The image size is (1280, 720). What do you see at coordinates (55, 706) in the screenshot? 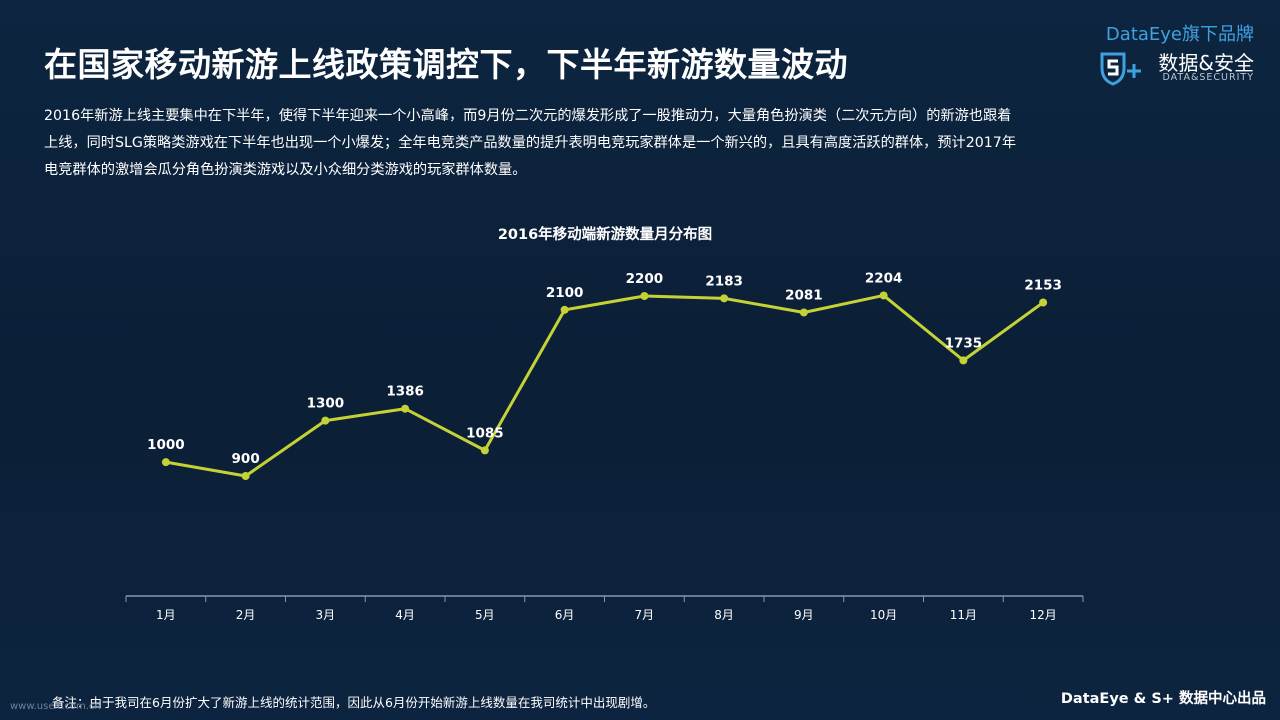
I see `watermark: www.useit.com.cn` at bounding box center [55, 706].